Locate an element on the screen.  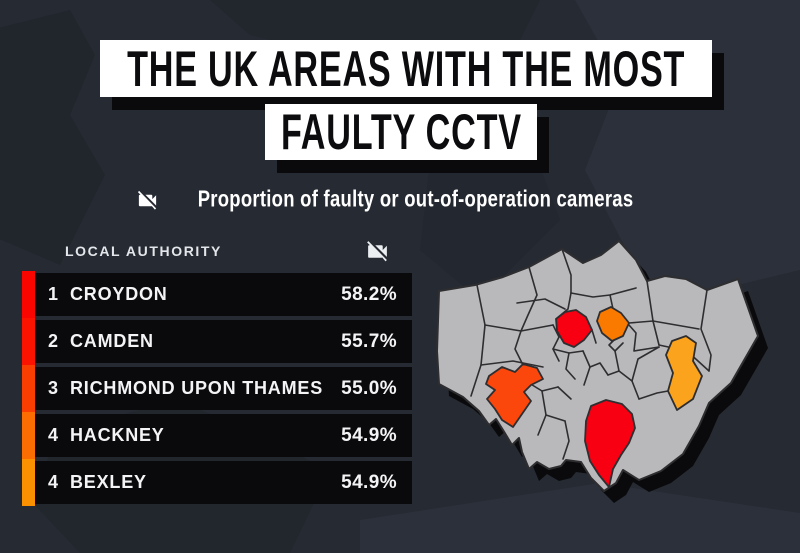
map-region-croydon is located at coordinates (610, 443).